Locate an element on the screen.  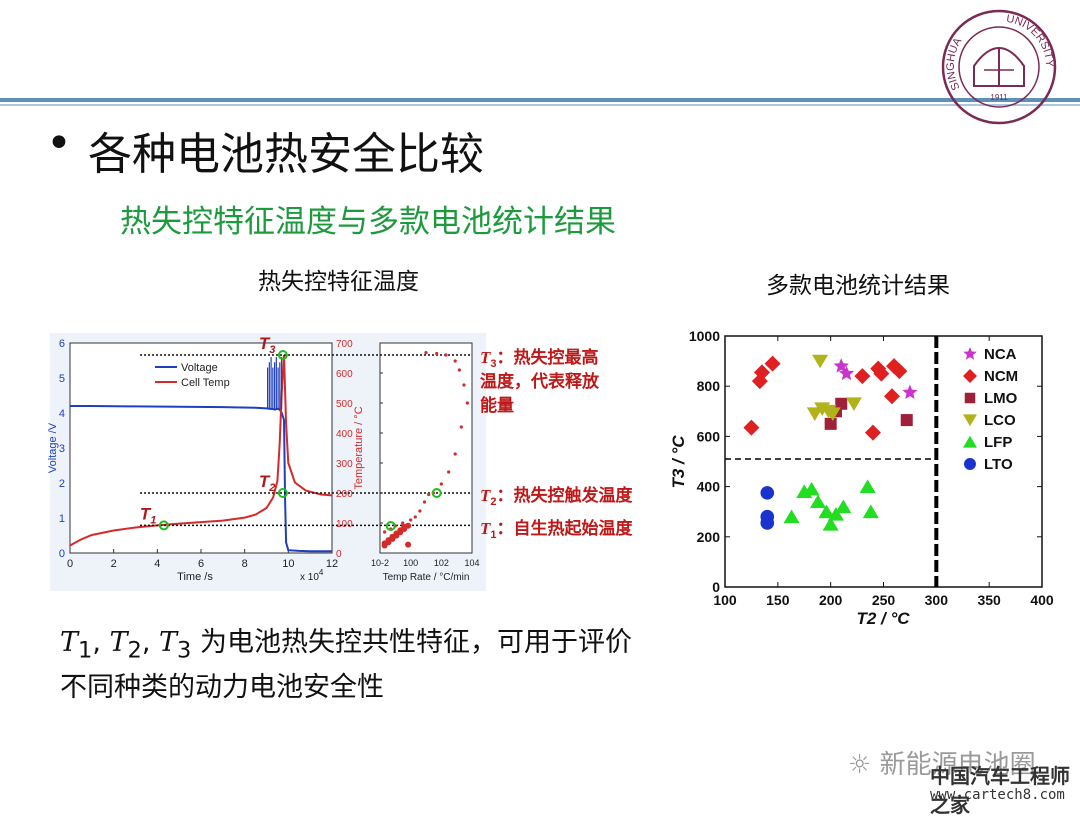
rate-x-tick-label: 100 is located at coordinates (410, 563).